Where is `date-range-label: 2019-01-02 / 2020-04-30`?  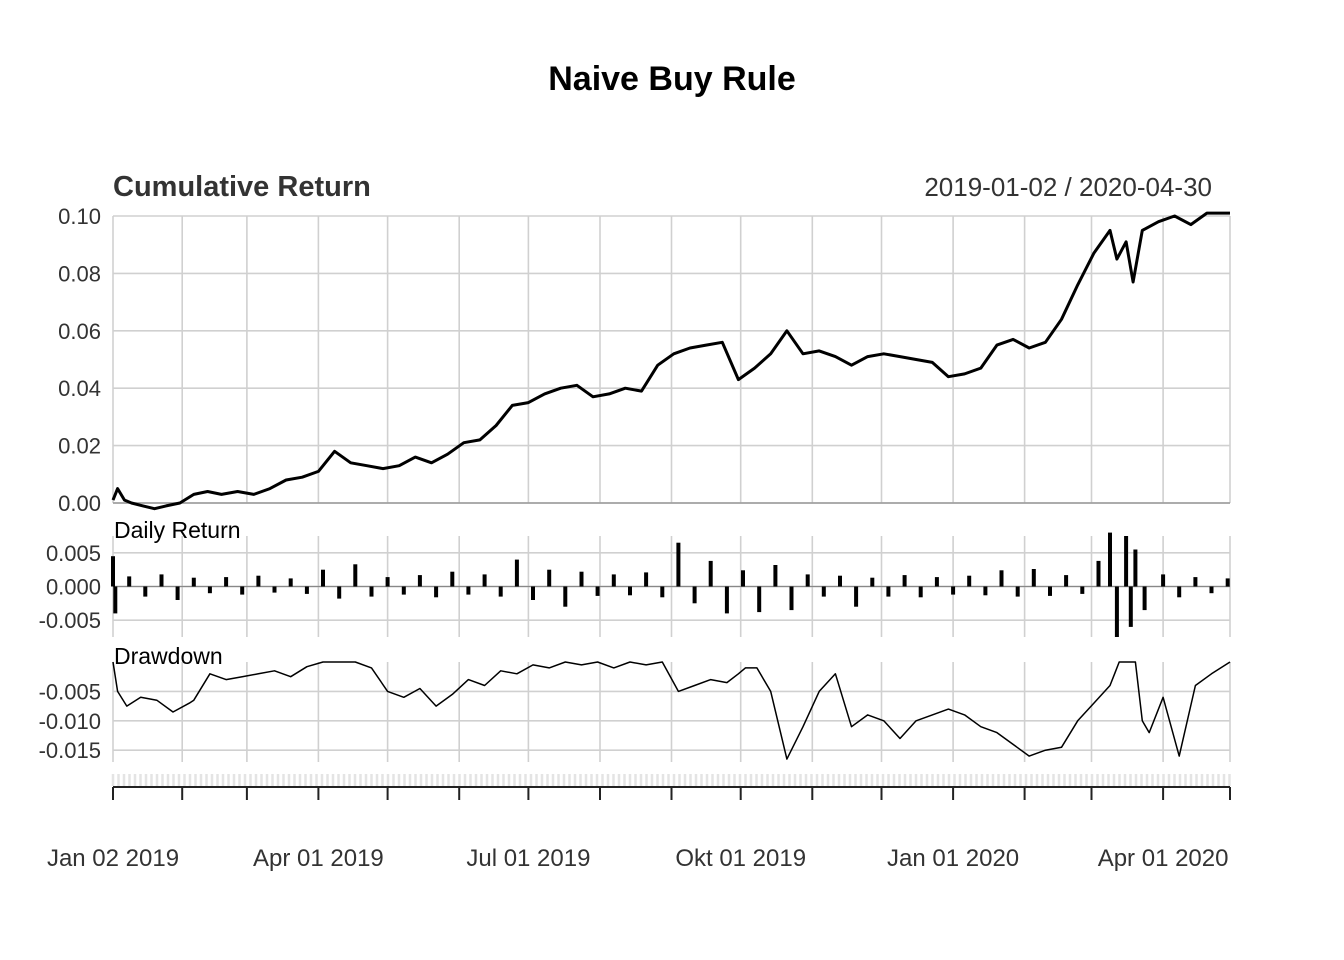 date-range-label: 2019-01-02 / 2020-04-30 is located at coordinates (1068, 187).